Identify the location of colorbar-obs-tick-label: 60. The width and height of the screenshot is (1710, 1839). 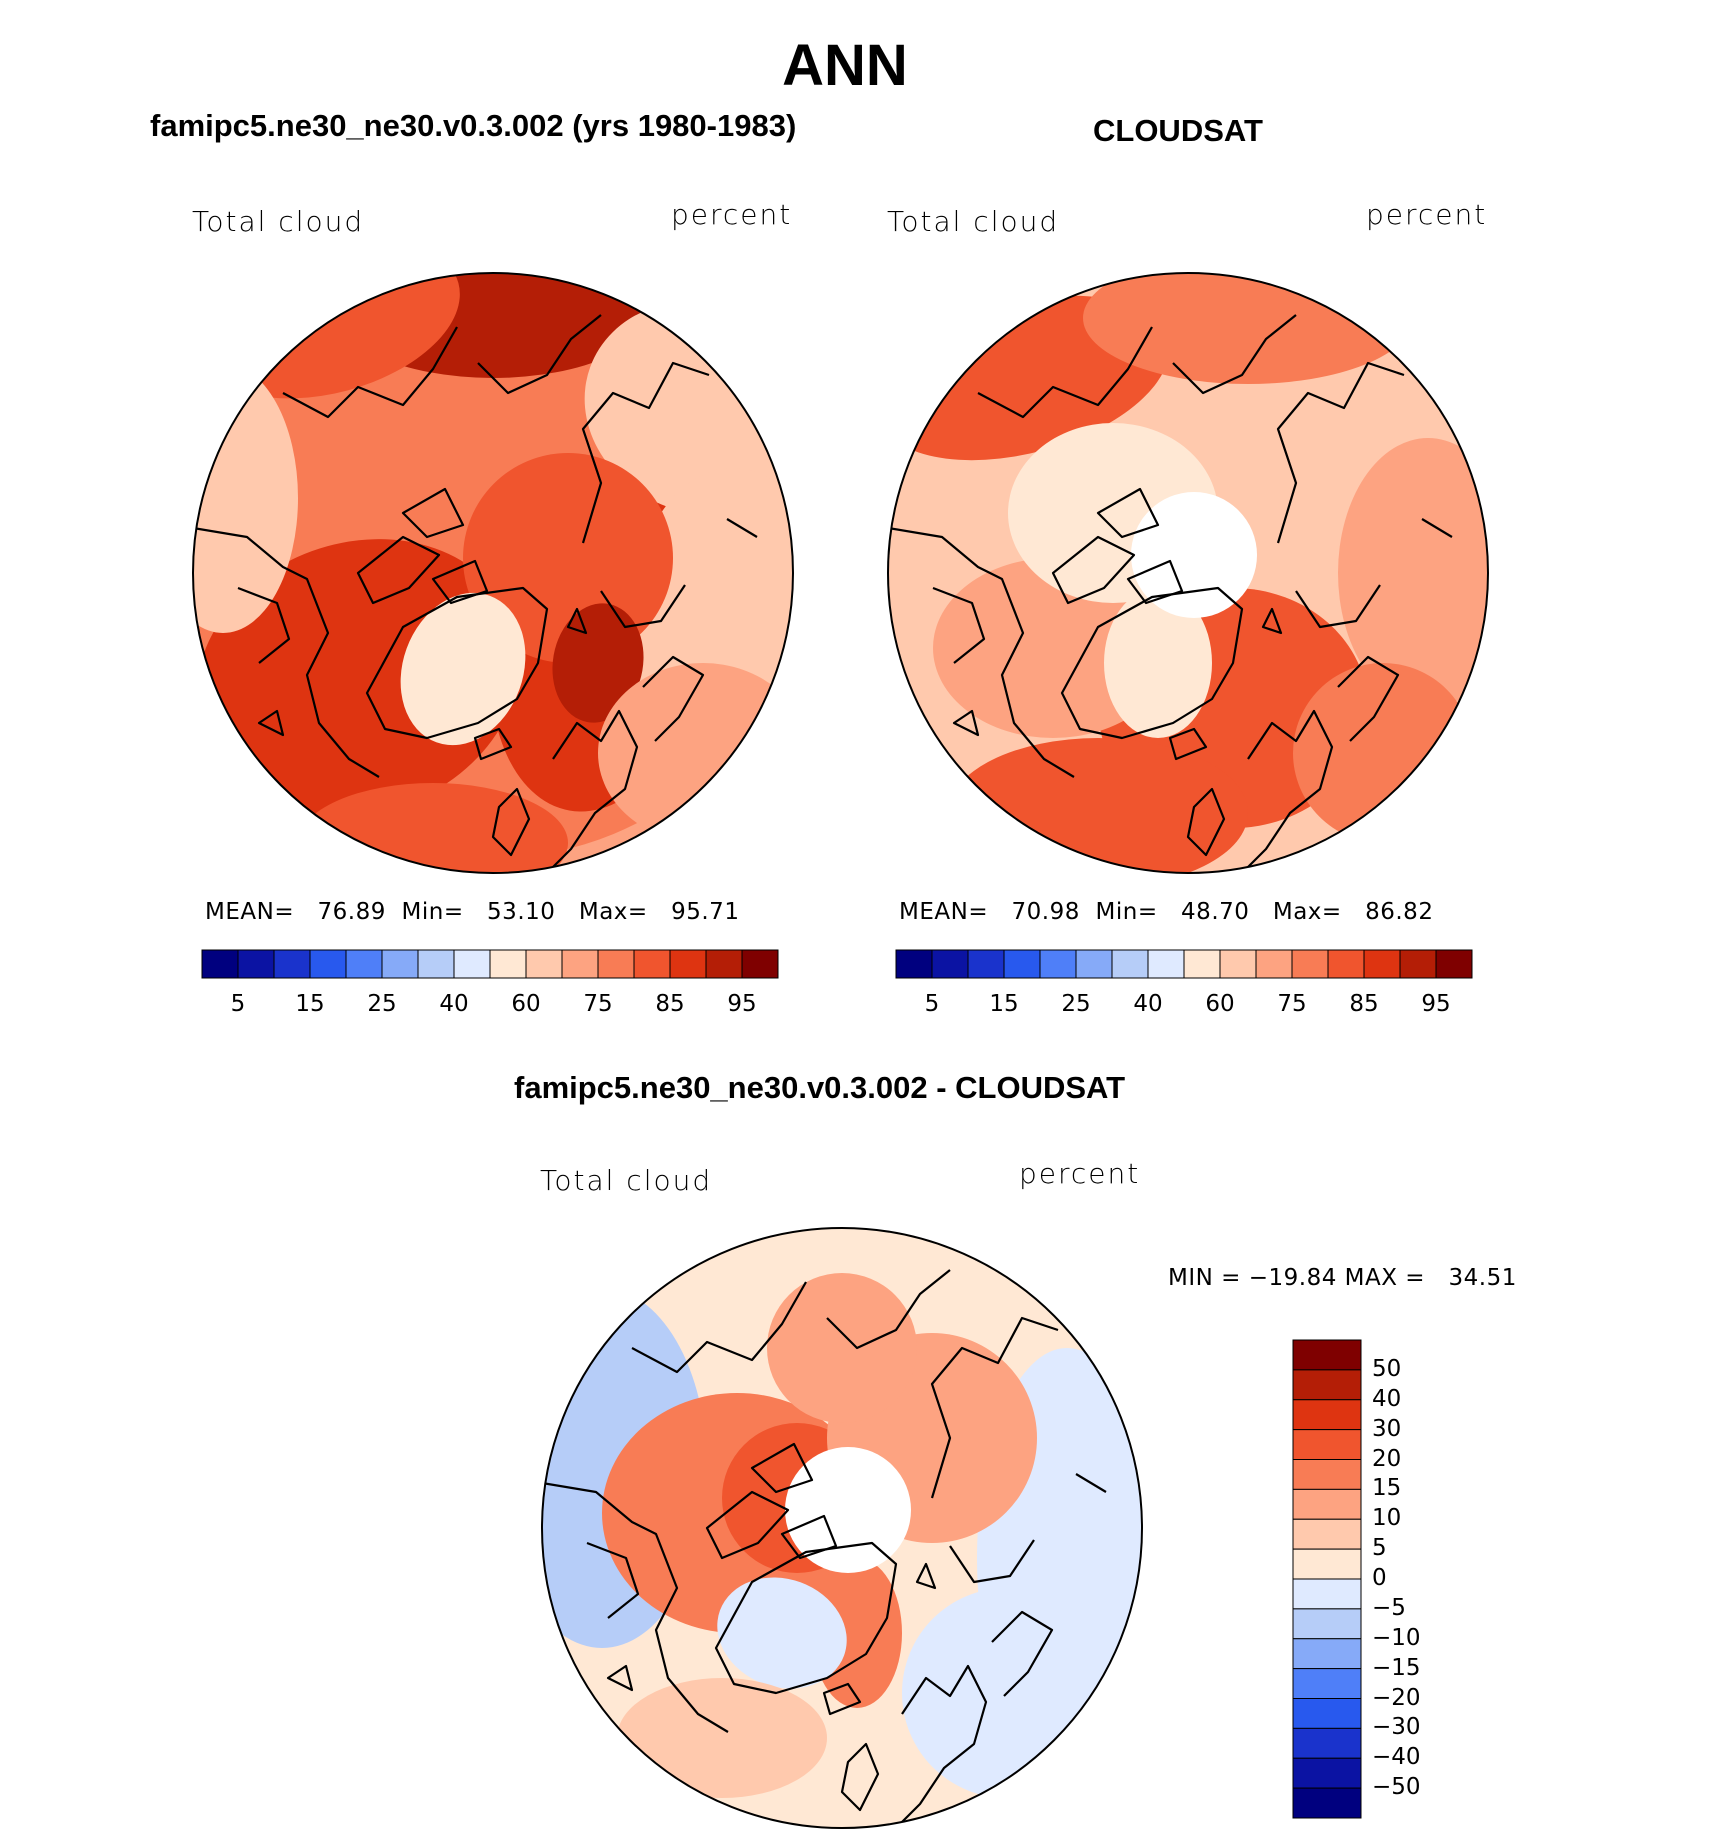
(1220, 1004).